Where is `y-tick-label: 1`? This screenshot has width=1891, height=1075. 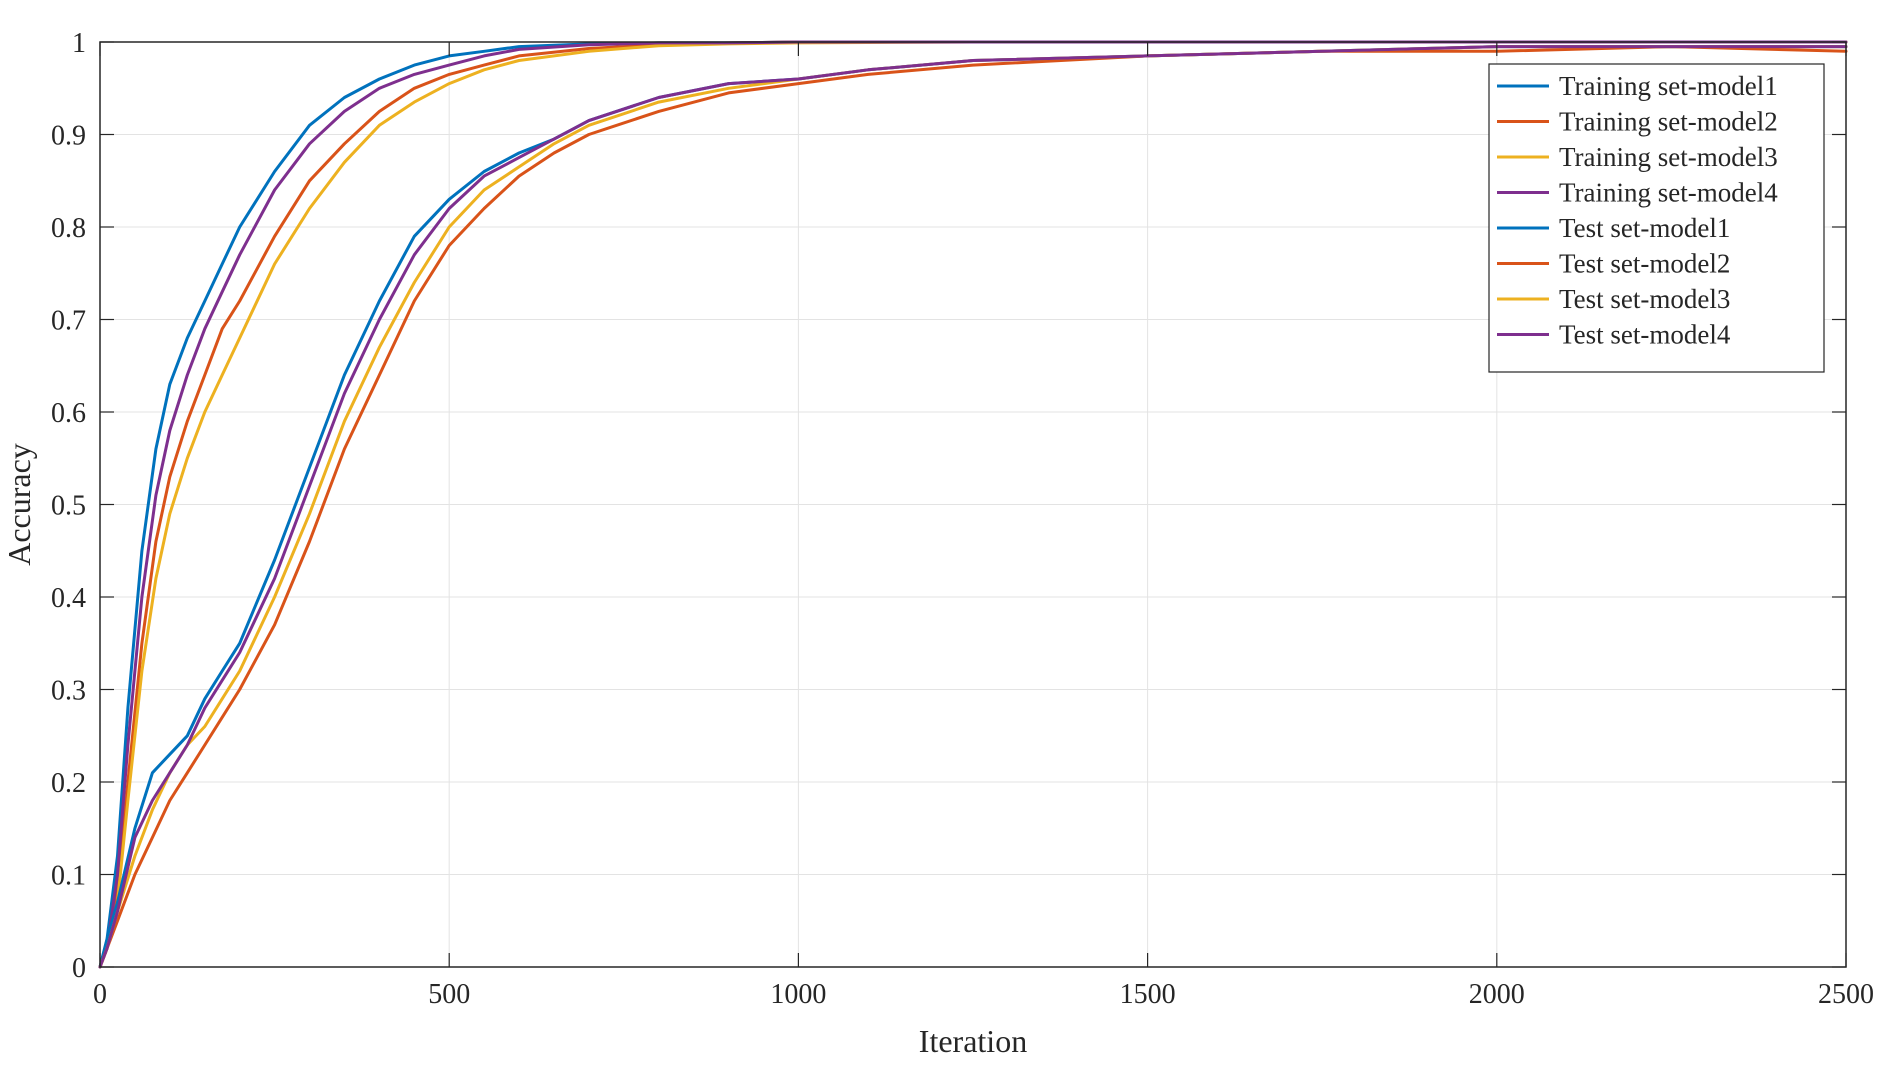 y-tick-label: 1 is located at coordinates (79, 43).